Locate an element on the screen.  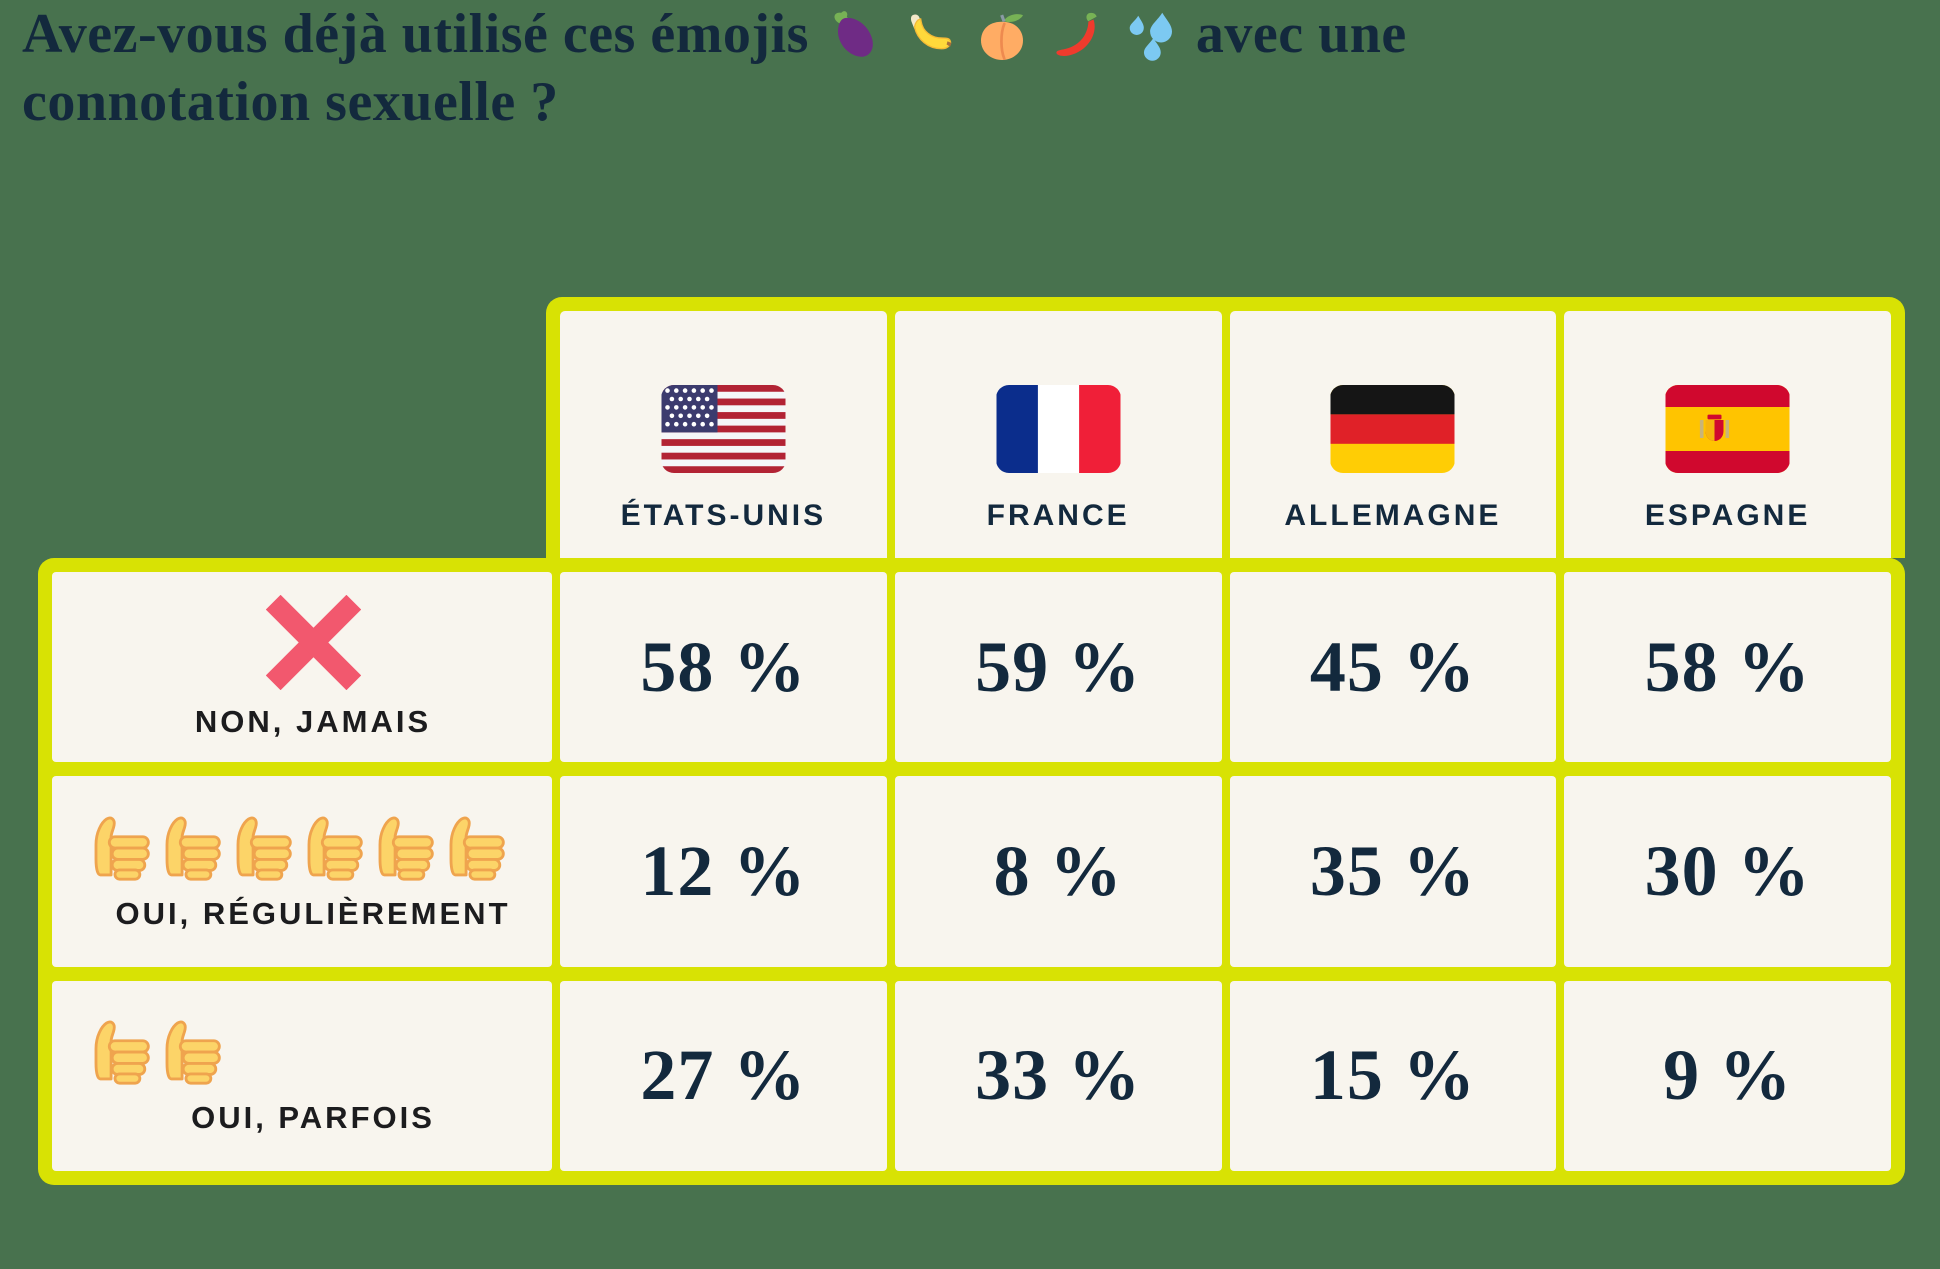
table-cell-non-jamais-france: 59 % is located at coordinates (1058, 667).